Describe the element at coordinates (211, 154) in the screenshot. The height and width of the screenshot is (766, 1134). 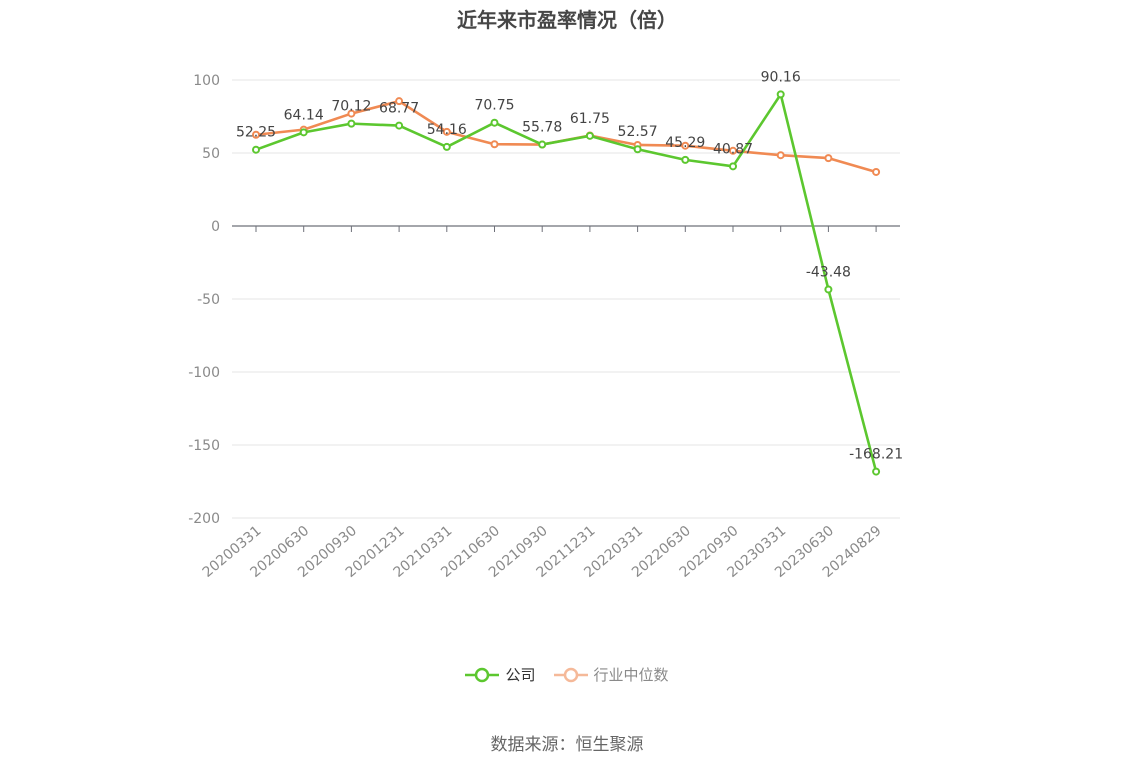
I see `y-tick-label: 50` at that location.